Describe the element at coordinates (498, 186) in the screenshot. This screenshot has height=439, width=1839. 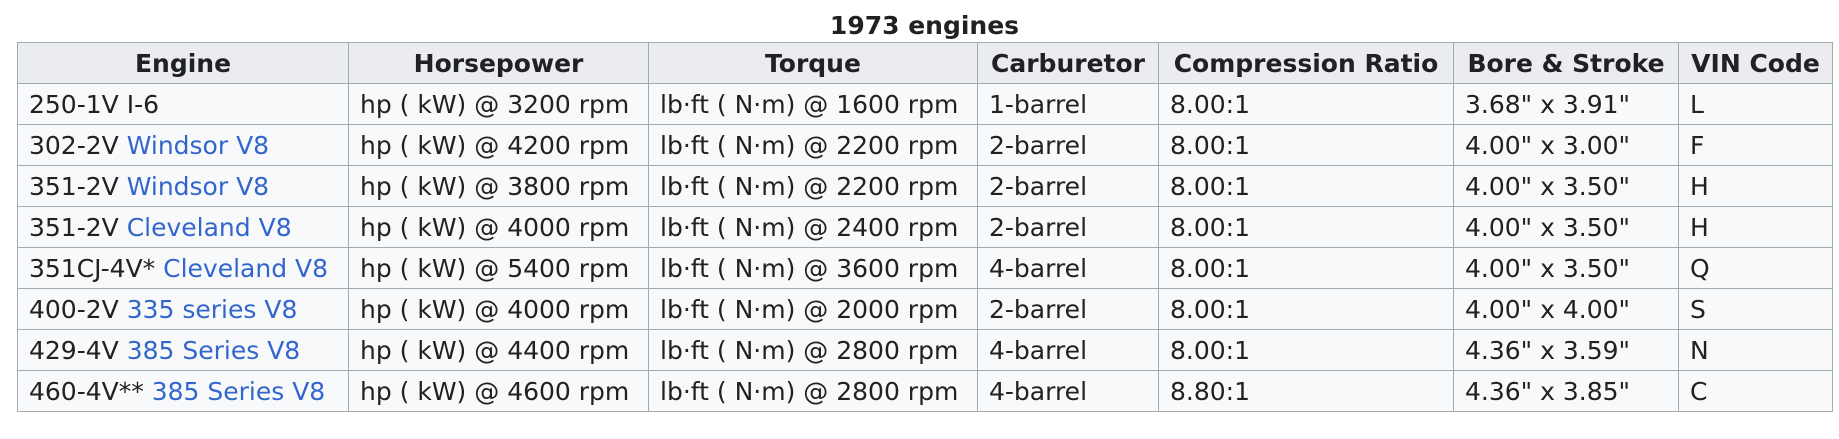
I see `horsepower-cell: hp ( kW) @ 3800 rpm` at that location.